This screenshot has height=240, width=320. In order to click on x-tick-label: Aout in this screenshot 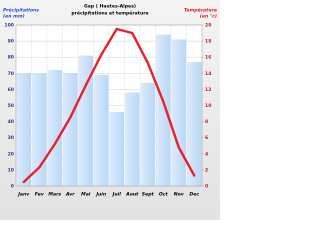, I will do `click(132, 195)`.